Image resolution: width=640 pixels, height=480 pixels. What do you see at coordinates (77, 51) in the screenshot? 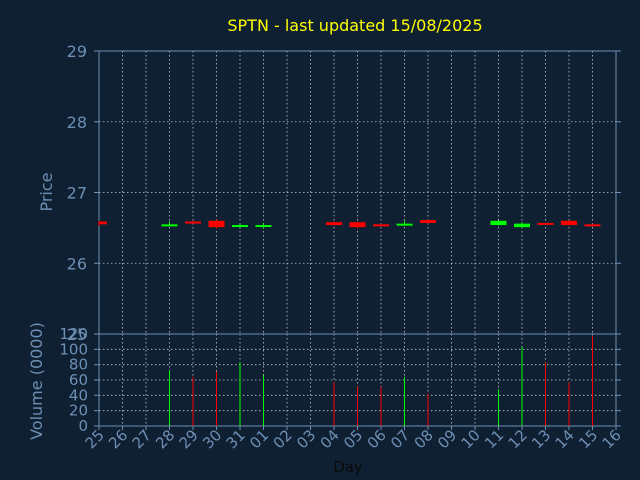
I see `price-tick-label: 29` at bounding box center [77, 51].